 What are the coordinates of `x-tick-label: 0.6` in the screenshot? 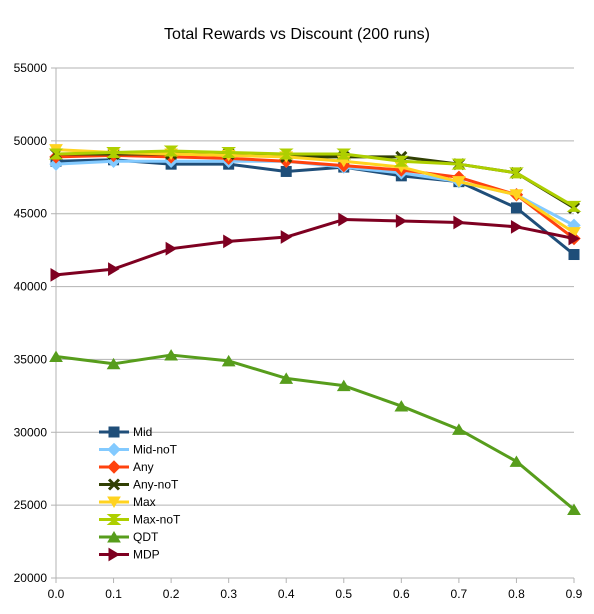 It's located at (401, 594).